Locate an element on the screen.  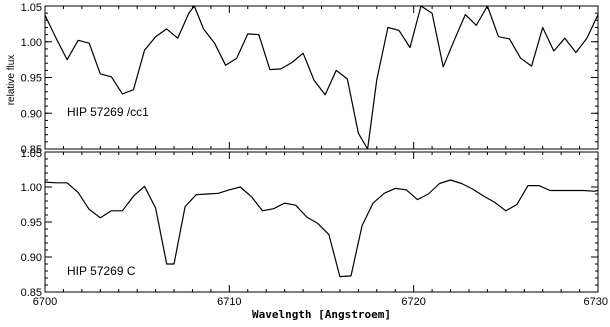
top-panel-label: HIP 57269 /cc1 is located at coordinates (108, 112).